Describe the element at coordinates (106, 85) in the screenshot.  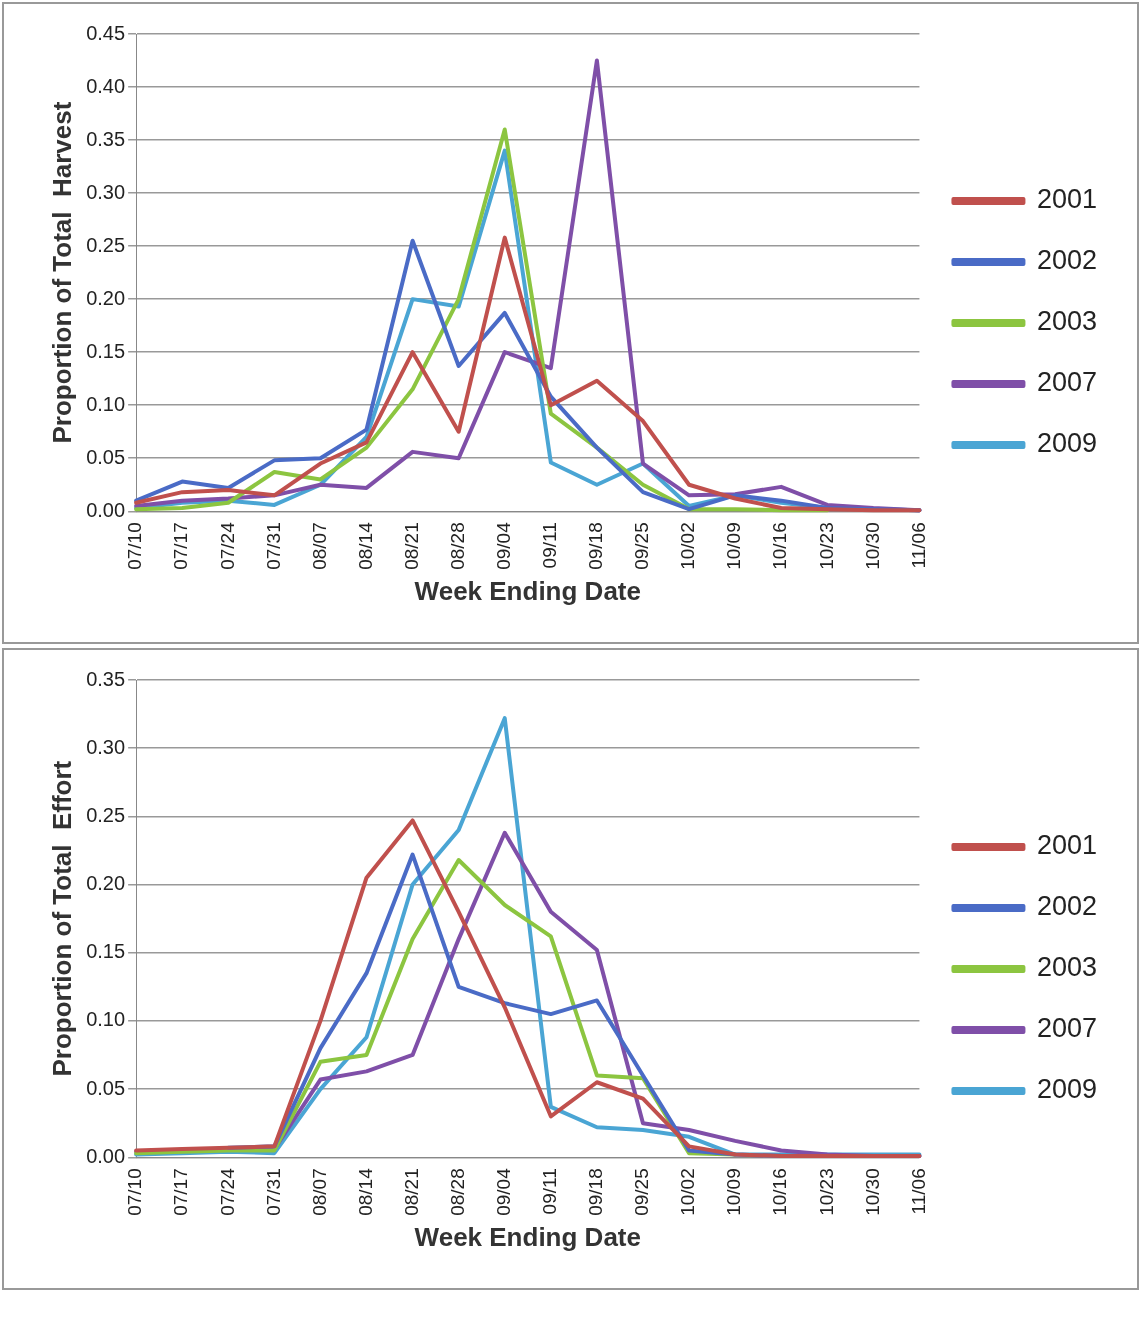
I see `y-tick-label: 0.40` at that location.